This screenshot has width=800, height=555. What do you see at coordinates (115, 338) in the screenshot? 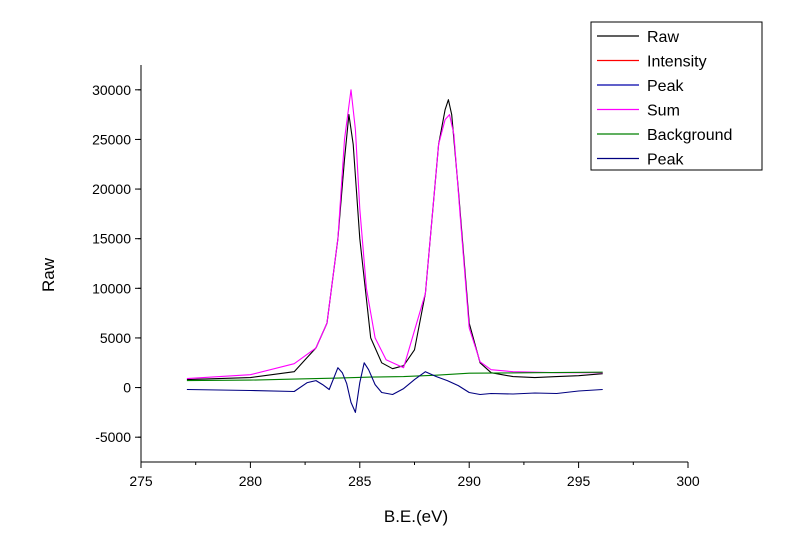
I see `y-tick-label: 5000` at bounding box center [115, 338].